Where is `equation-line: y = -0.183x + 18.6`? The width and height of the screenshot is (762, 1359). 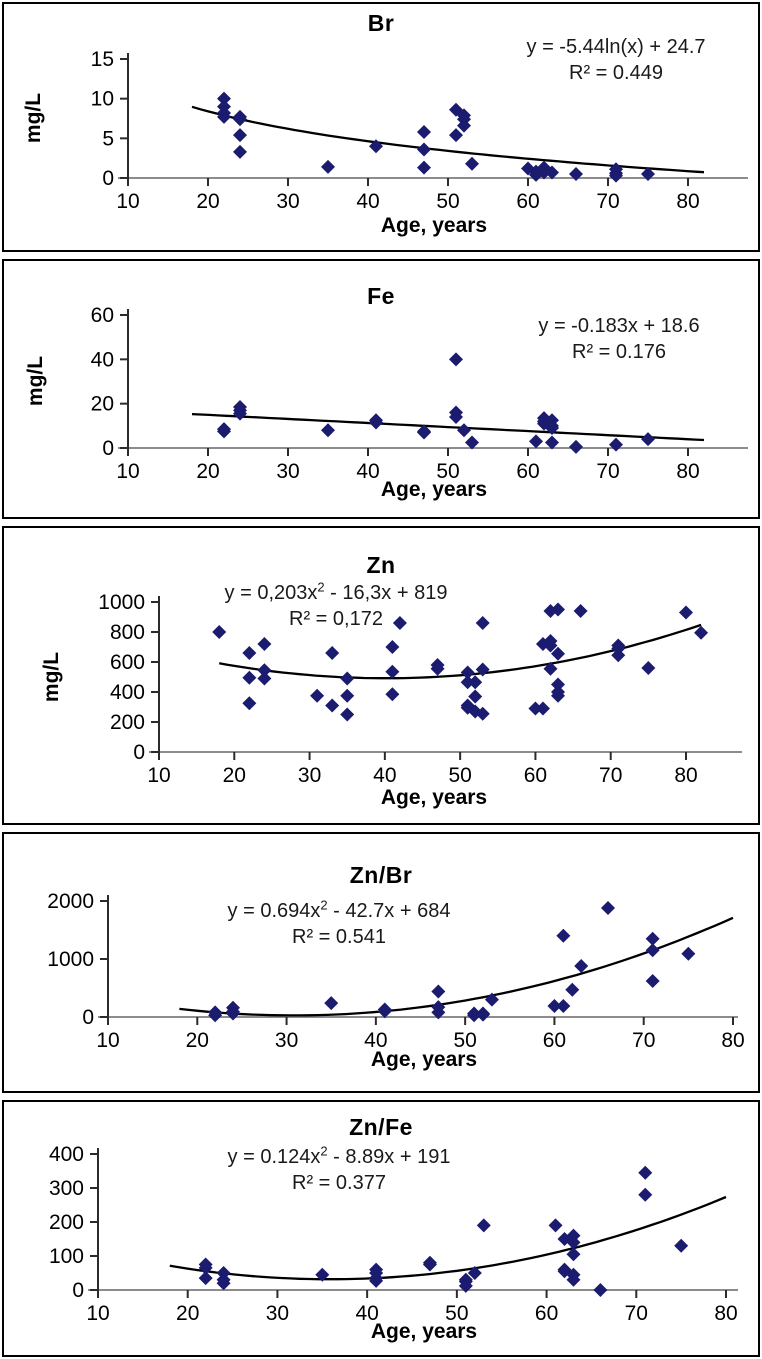
equation-line: y = -0.183x + 18.6 is located at coordinates (619, 326).